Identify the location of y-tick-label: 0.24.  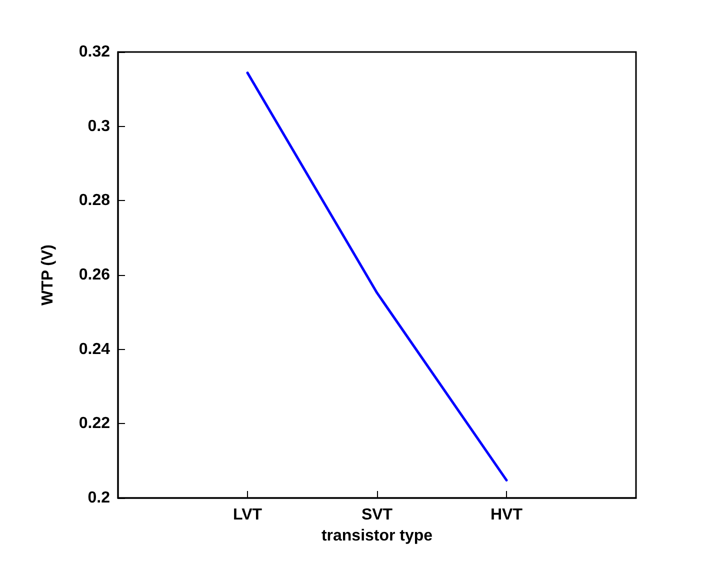
(94, 349).